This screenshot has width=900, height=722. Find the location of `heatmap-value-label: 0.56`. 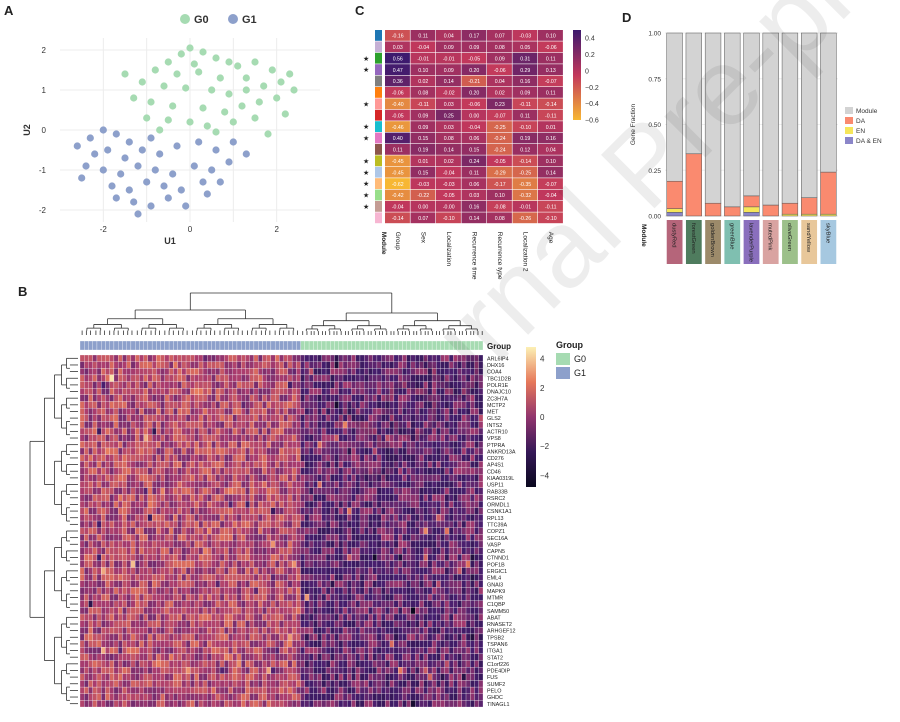

heatmap-value-label: 0.56 is located at coordinates (398, 59).